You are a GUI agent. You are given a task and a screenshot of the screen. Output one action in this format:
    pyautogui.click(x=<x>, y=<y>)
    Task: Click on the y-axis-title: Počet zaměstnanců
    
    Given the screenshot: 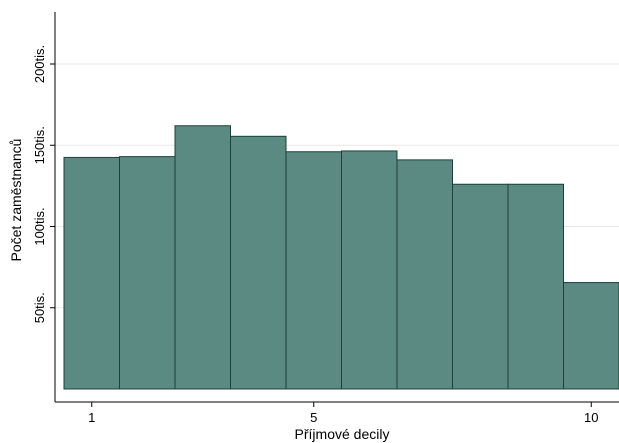 What is the action you would take?
    pyautogui.click(x=16, y=200)
    